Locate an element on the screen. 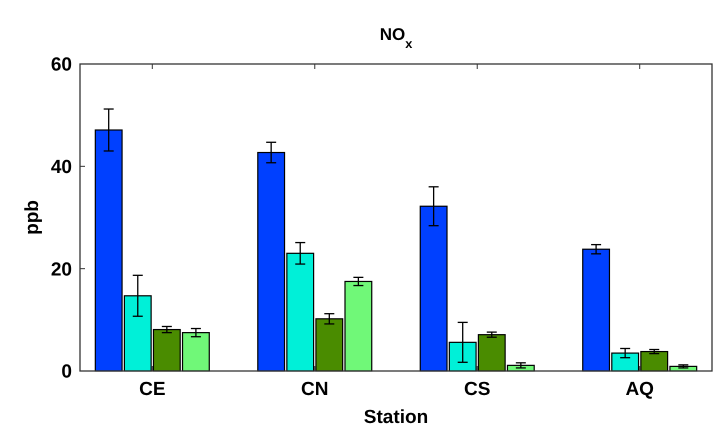  x-tick-label: CE is located at coordinates (152, 389).